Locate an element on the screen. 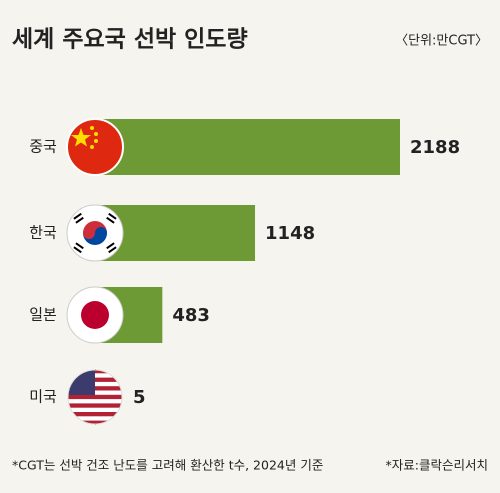 The height and width of the screenshot is (493, 500). value-label: 1148 is located at coordinates (290, 233).